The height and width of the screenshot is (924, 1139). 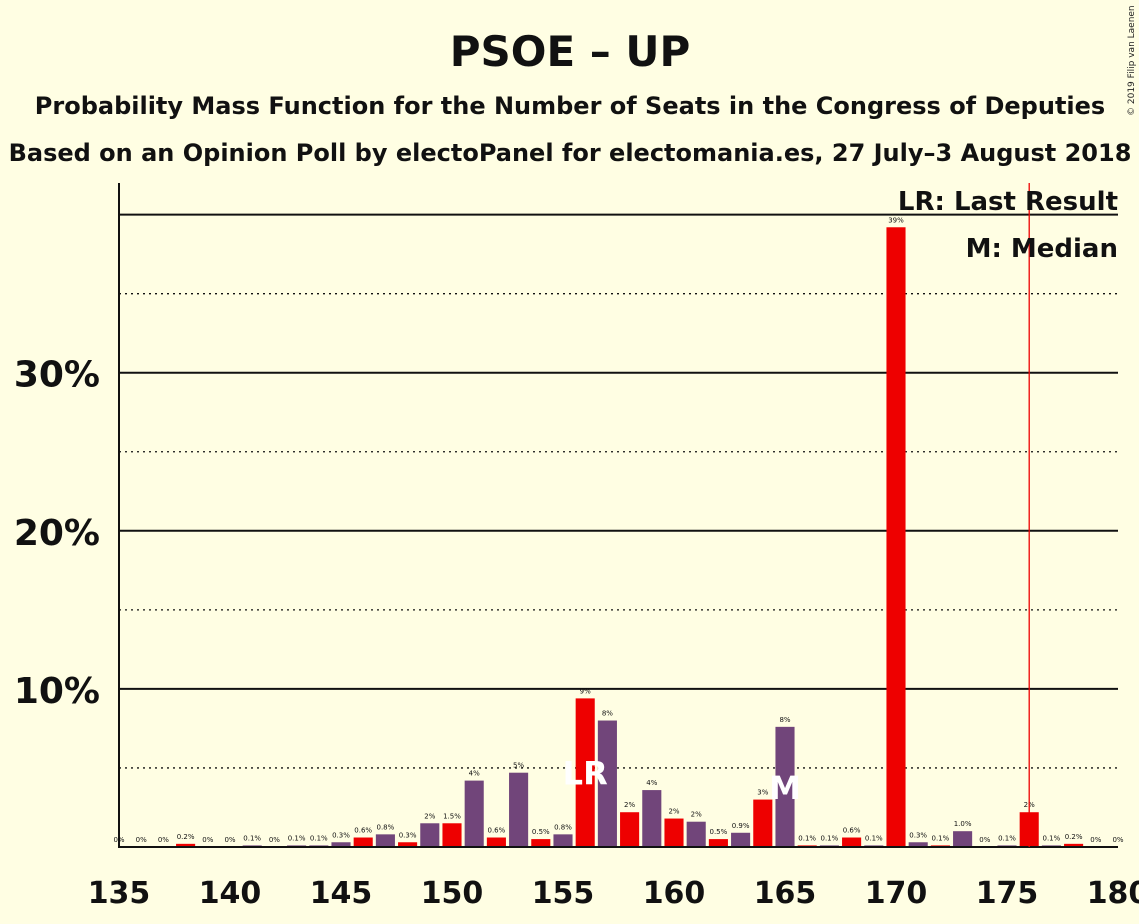 What do you see at coordinates (918, 835) in the screenshot?
I see `bar-label-seat-172: 0.3%` at bounding box center [918, 835].